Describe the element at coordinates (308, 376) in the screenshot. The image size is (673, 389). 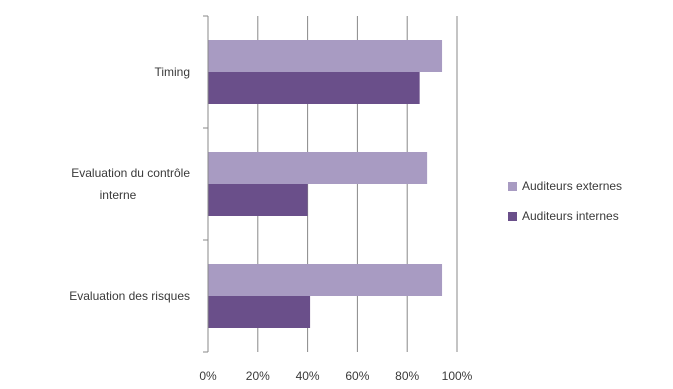
I see `x-tick-label: 40%` at that location.